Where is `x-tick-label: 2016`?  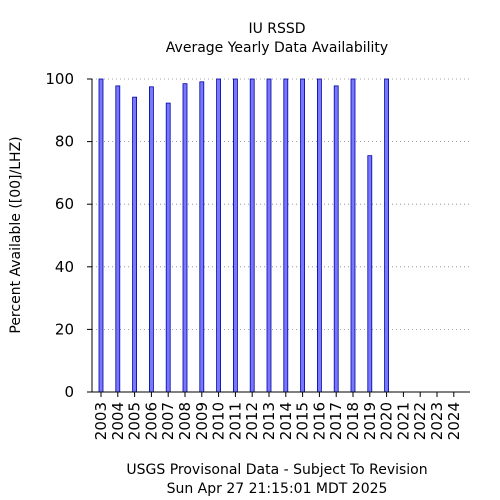 x-tick-label: 2016 is located at coordinates (319, 421).